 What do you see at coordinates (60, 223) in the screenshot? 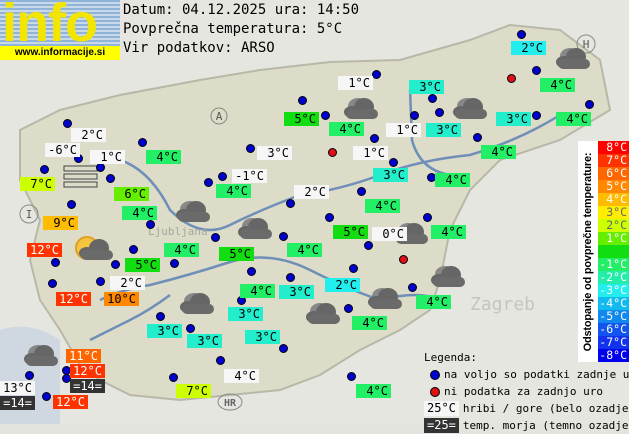
I see `station-temperature-label: 9°C` at bounding box center [60, 223].